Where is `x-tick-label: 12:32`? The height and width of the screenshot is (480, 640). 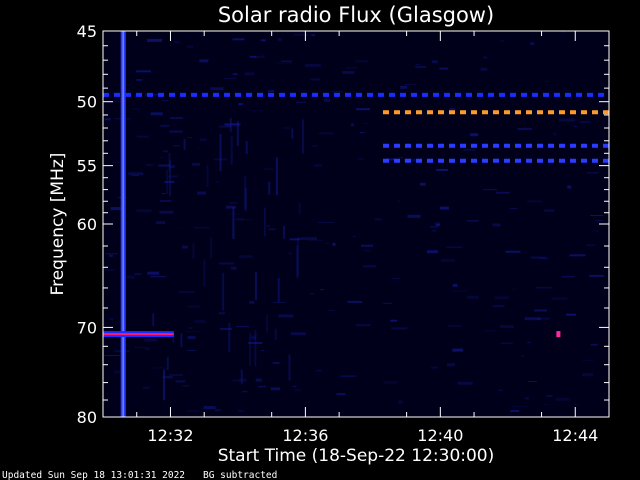
x-tick-label: 12:32 is located at coordinates (170, 435).